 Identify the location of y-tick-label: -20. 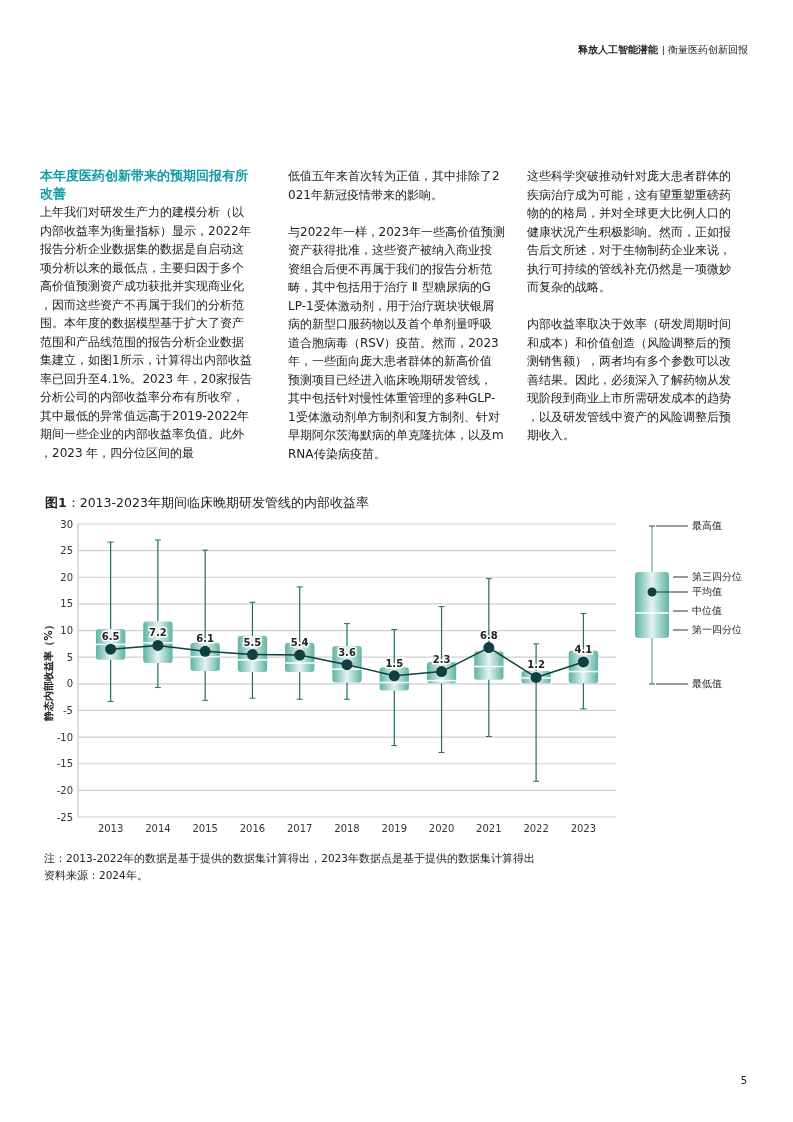
(64, 790).